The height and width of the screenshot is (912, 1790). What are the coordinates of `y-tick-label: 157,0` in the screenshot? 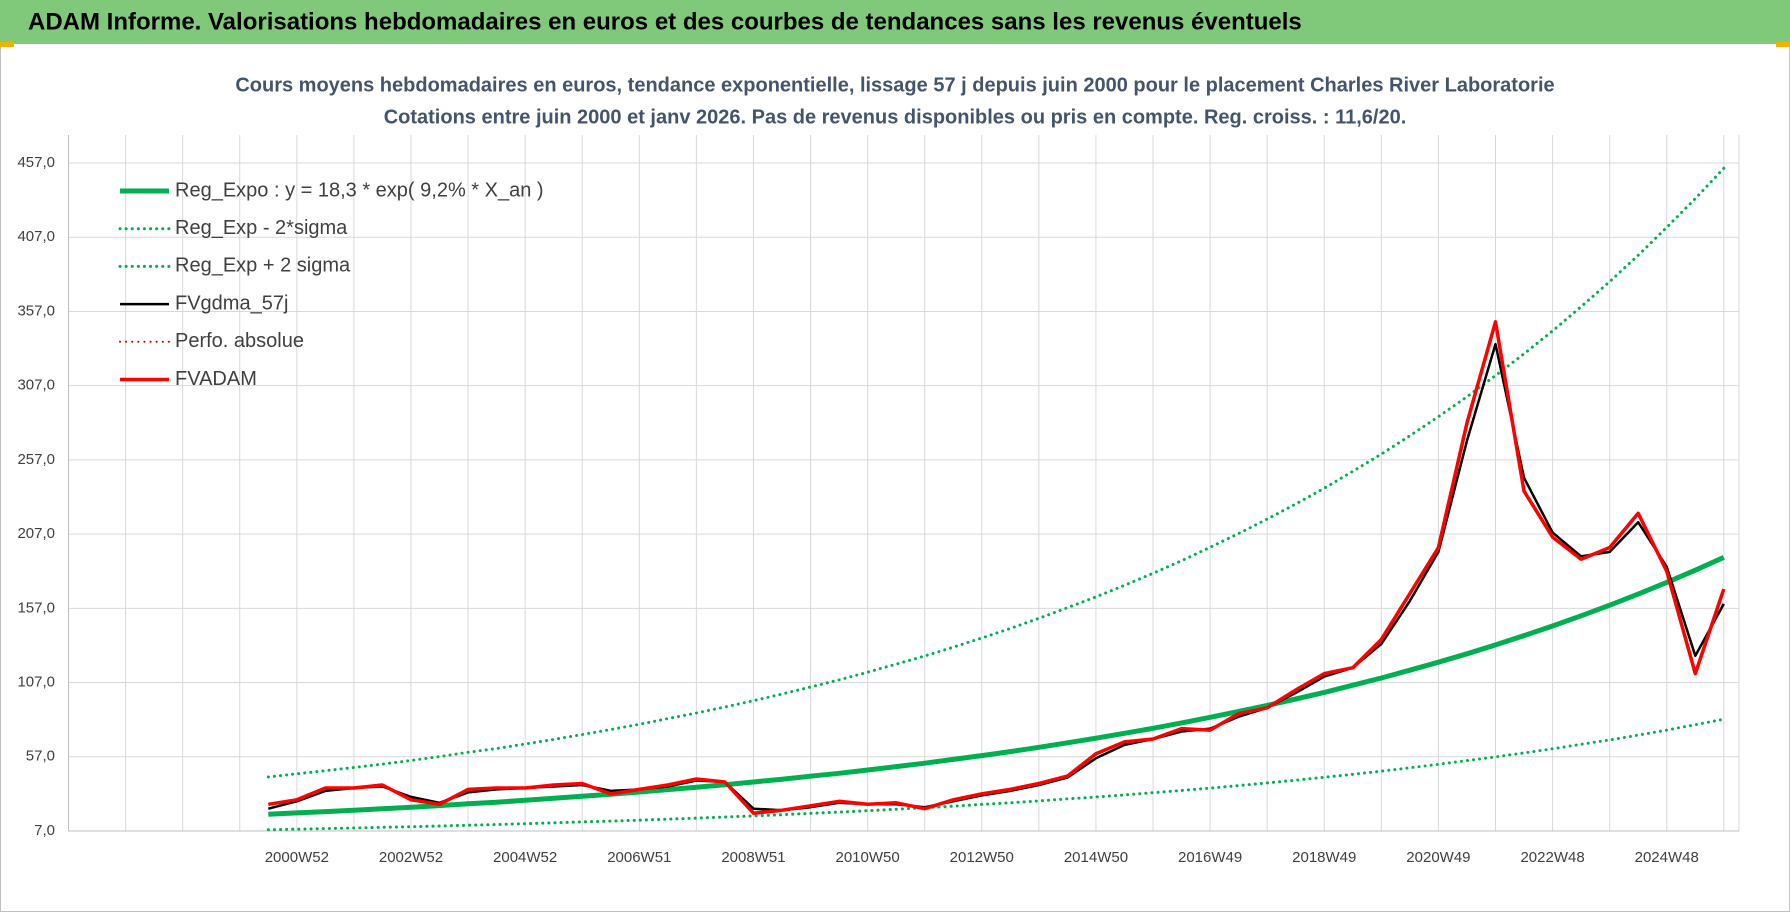 It's located at (36, 607).